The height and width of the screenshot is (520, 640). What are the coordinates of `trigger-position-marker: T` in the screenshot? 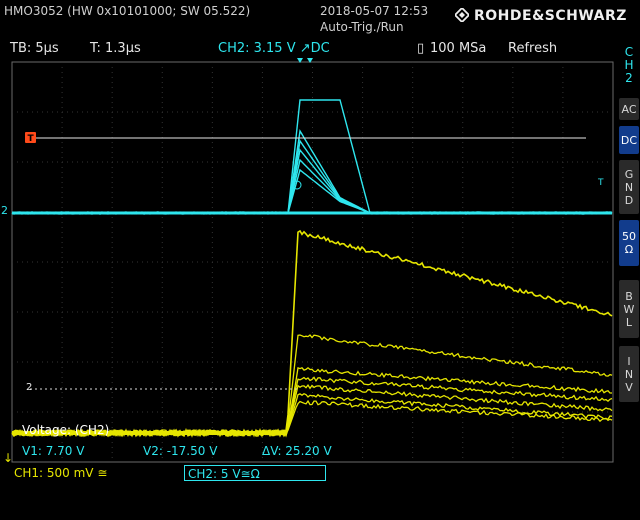 It's located at (601, 183).